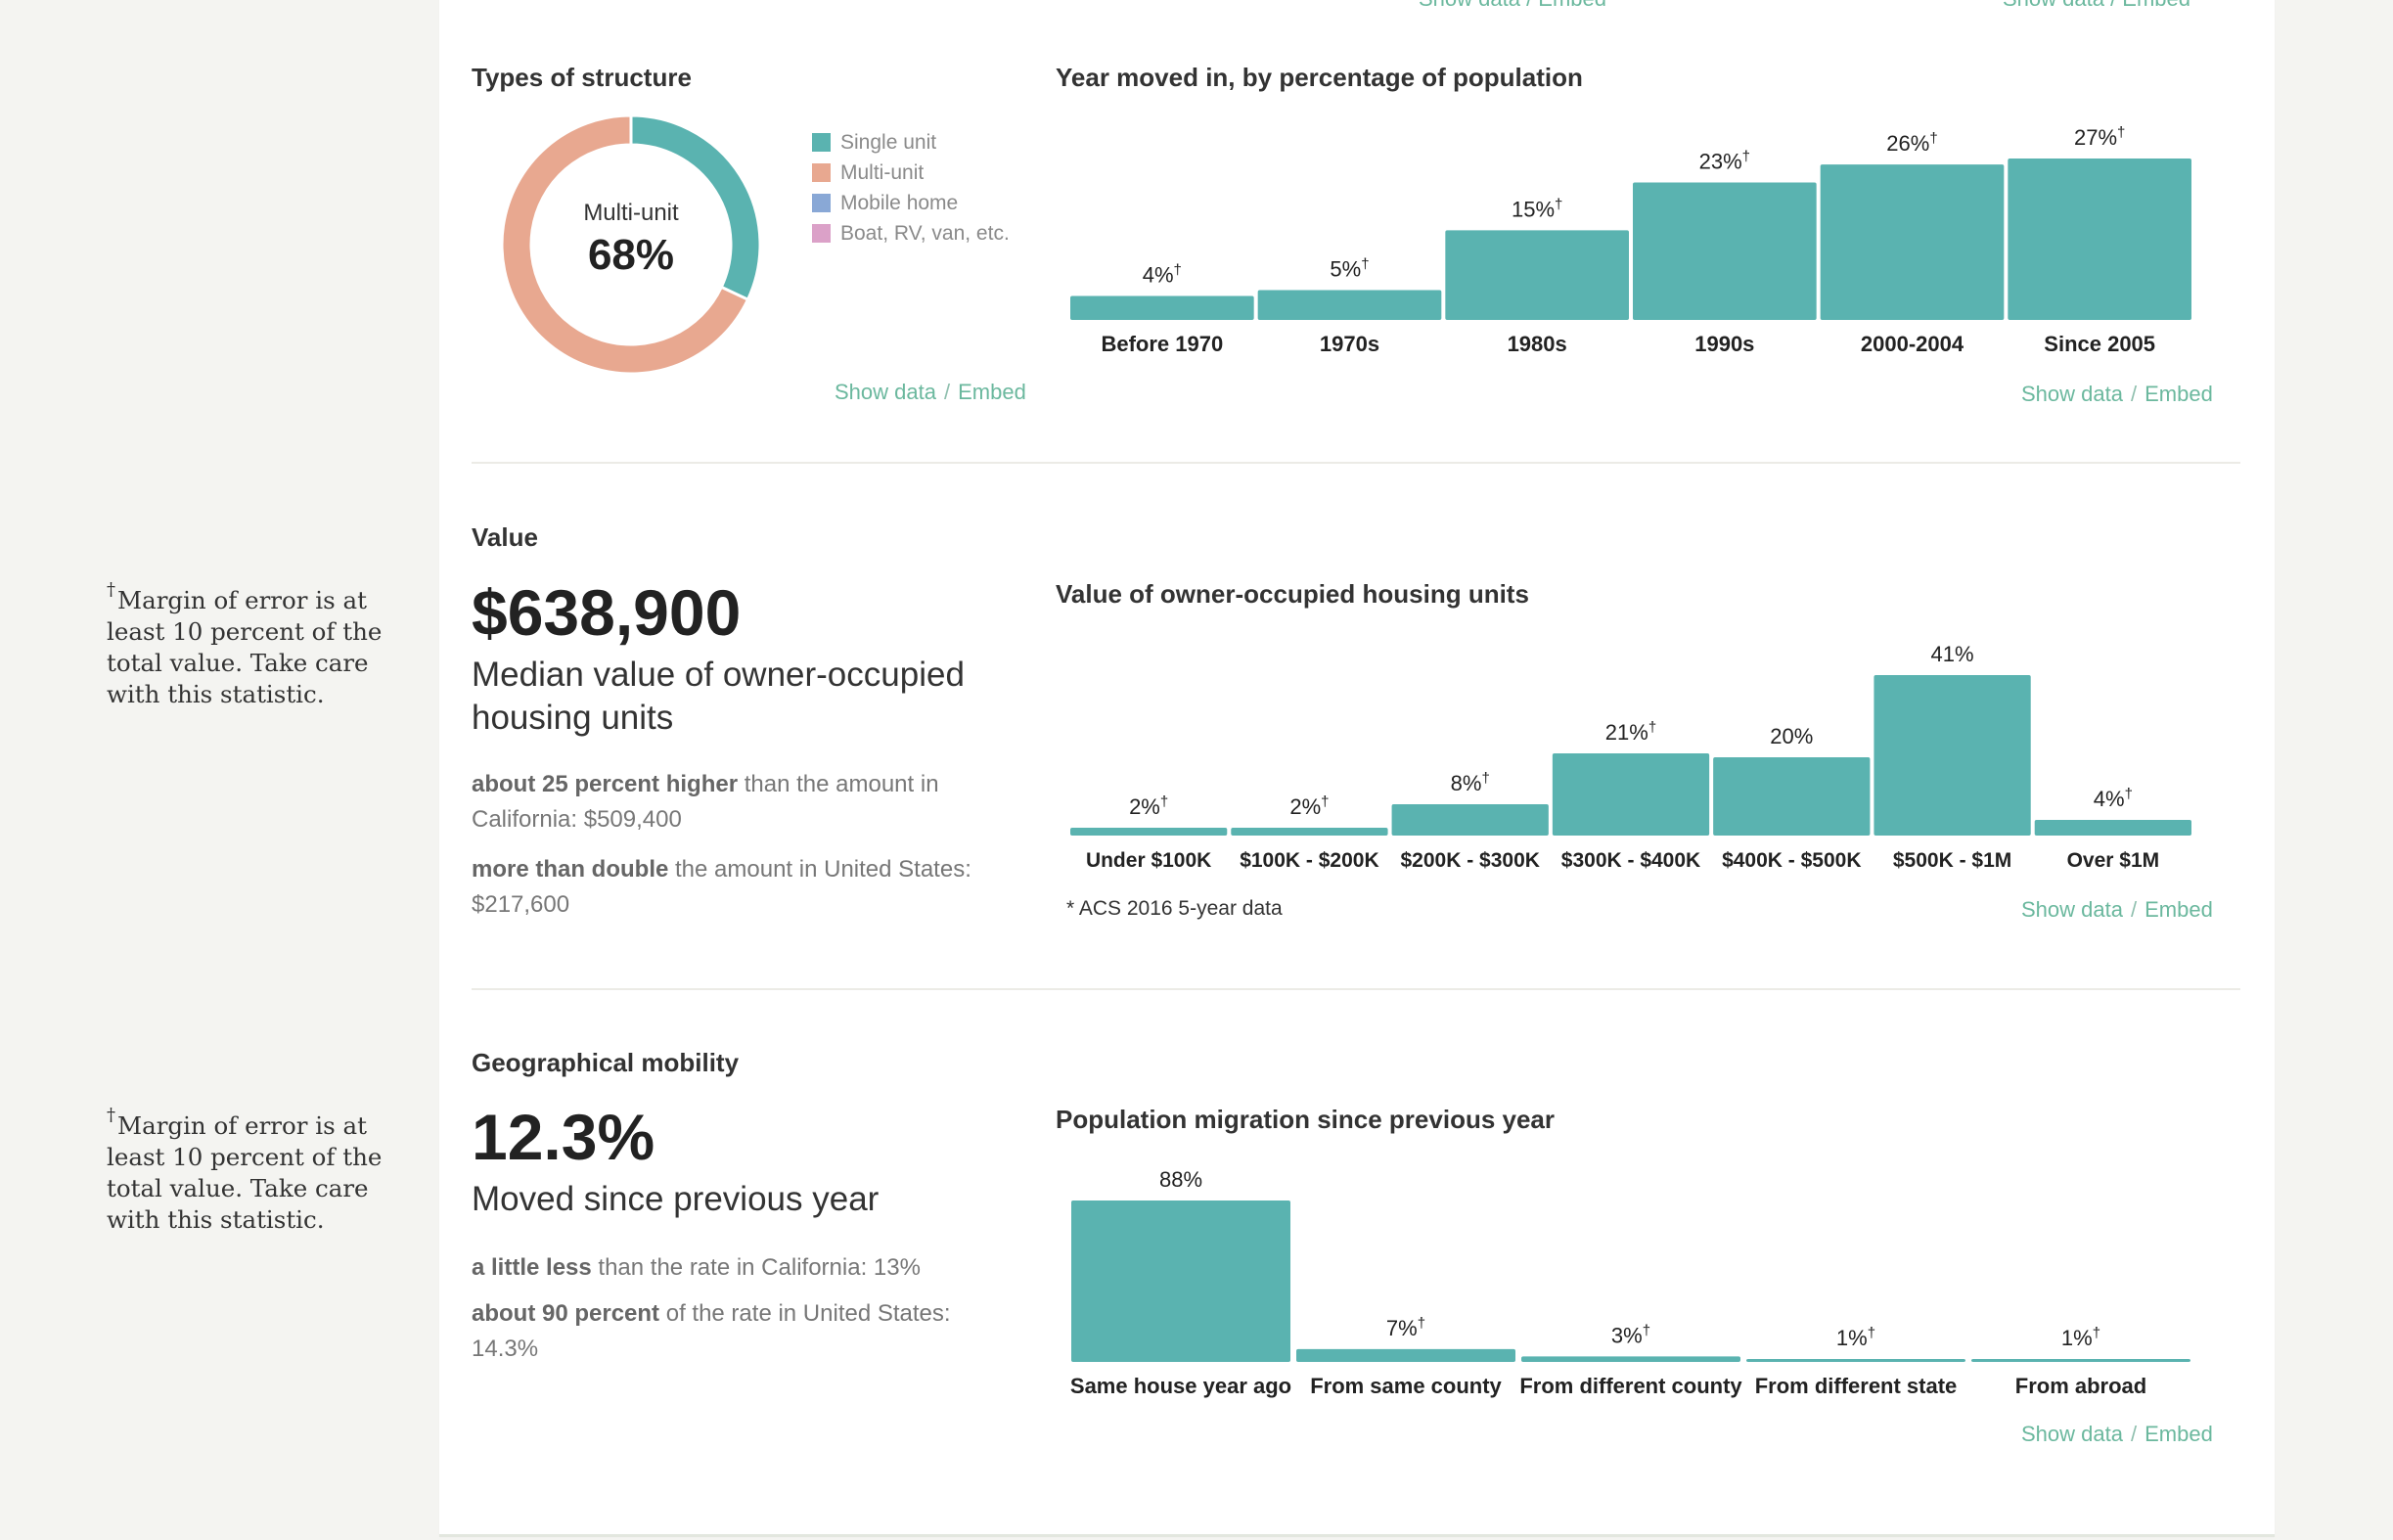 The height and width of the screenshot is (1540, 2393). I want to click on comparison-rest: than the amount in California: $509,400, so click(705, 802).